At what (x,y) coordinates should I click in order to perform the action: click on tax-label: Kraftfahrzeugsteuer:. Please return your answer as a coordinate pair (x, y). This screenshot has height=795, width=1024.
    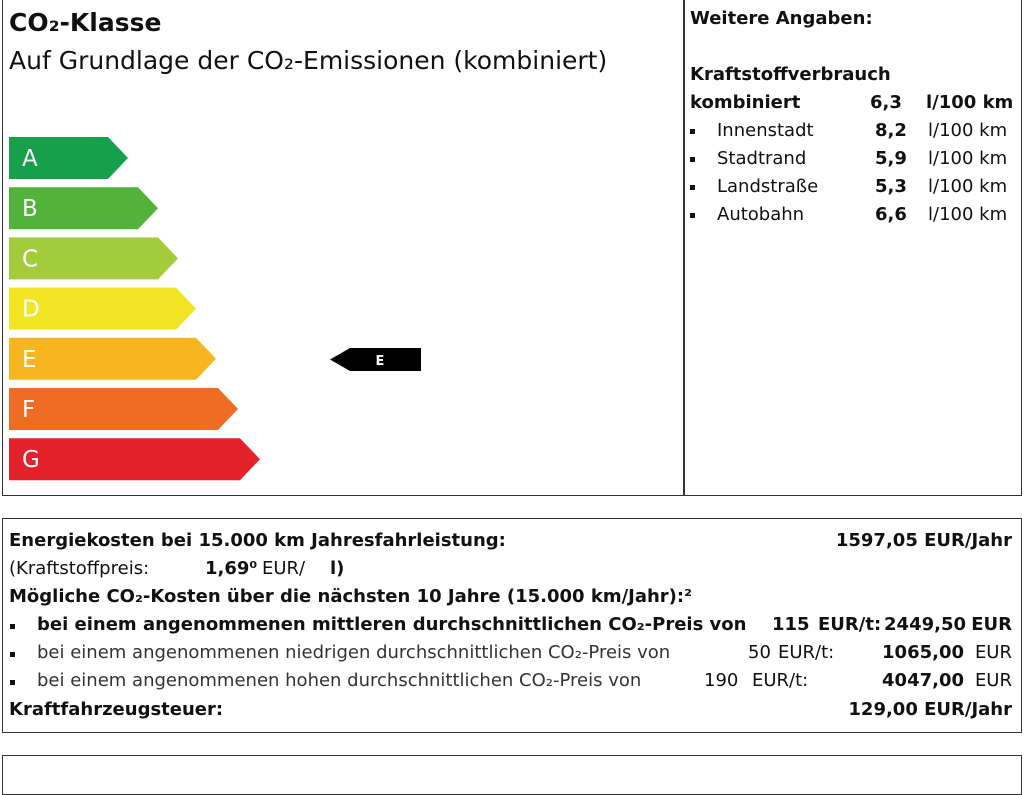
    Looking at the image, I should click on (116, 709).